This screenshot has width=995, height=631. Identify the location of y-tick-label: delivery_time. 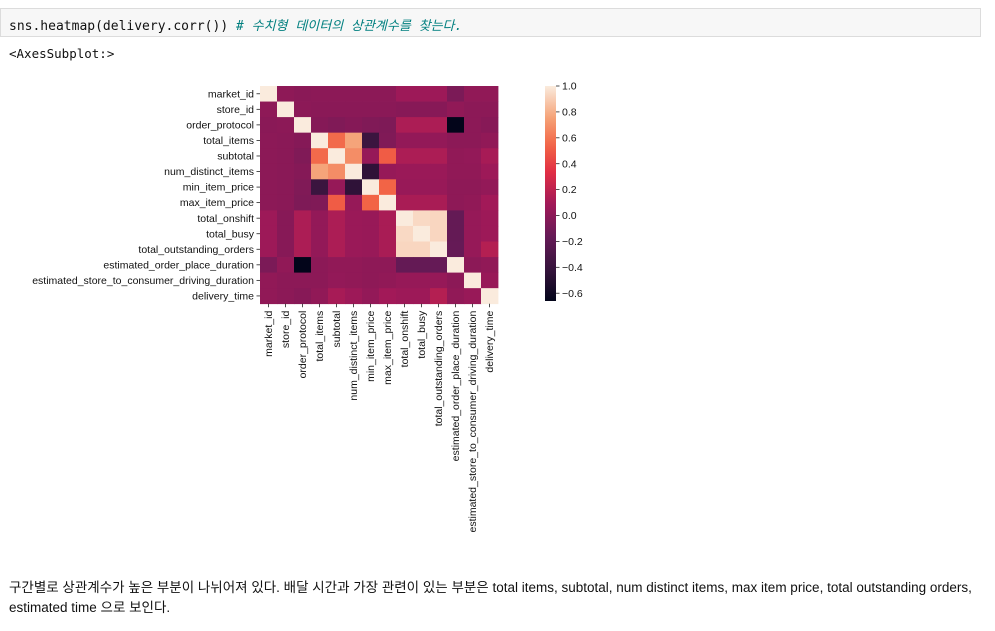
(223, 297).